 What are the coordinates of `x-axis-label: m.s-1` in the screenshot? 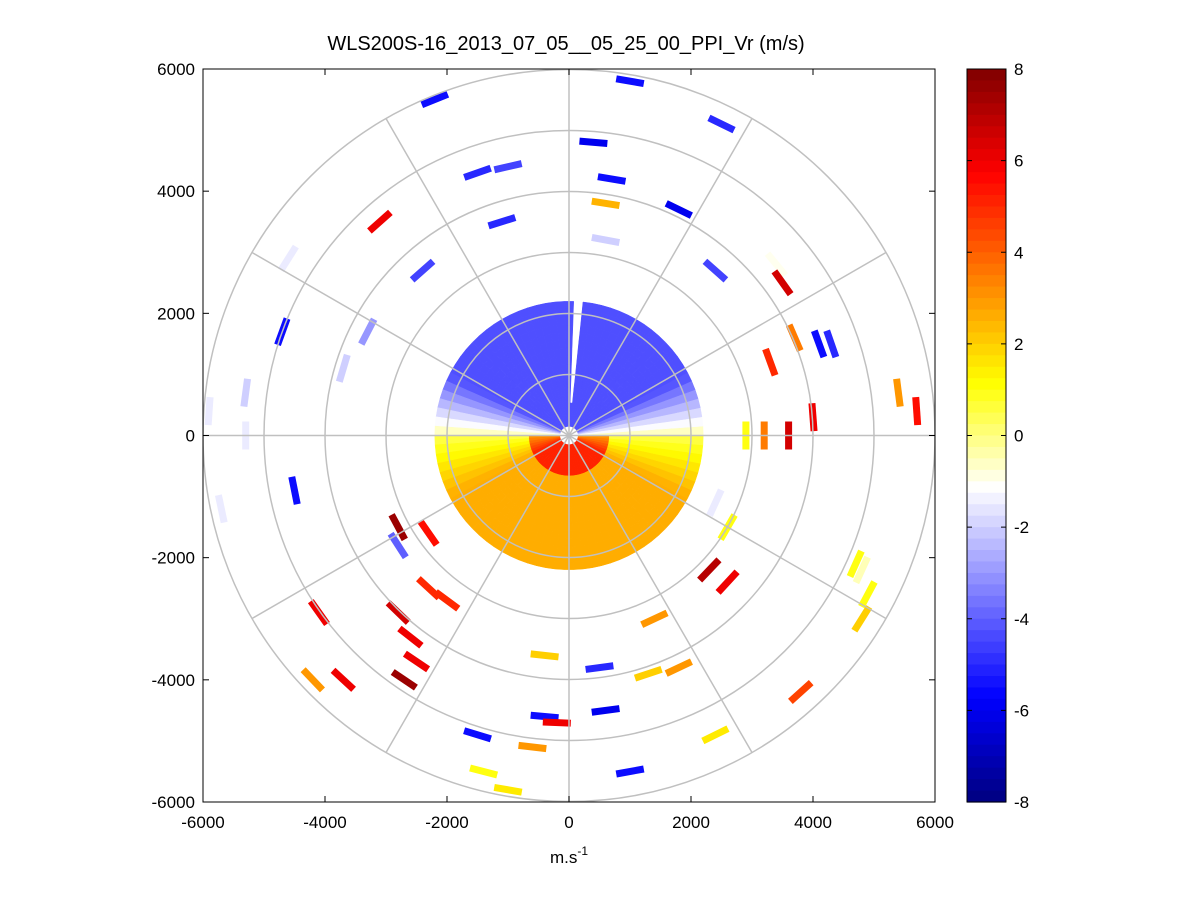 It's located at (569, 855).